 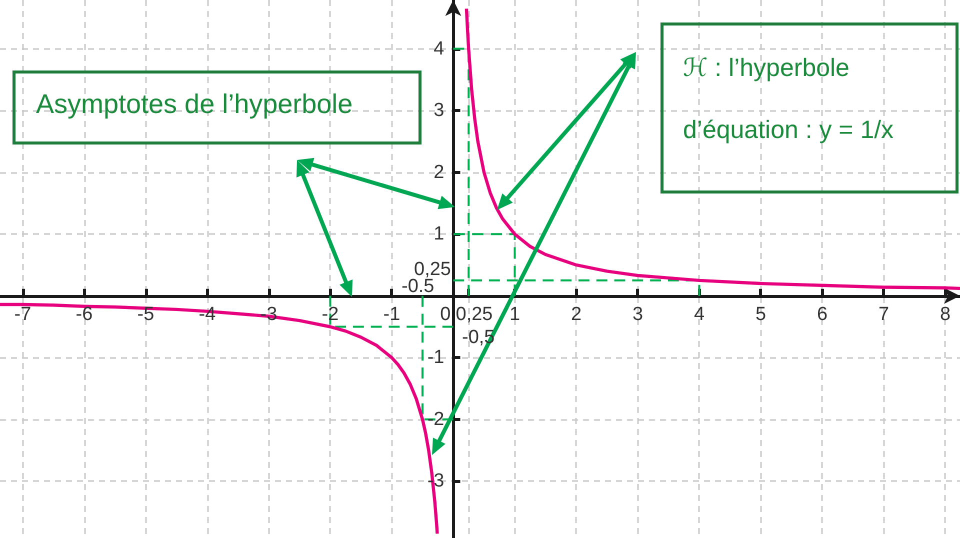 What do you see at coordinates (330, 314) in the screenshot?
I see `x-tick-label: -2` at bounding box center [330, 314].